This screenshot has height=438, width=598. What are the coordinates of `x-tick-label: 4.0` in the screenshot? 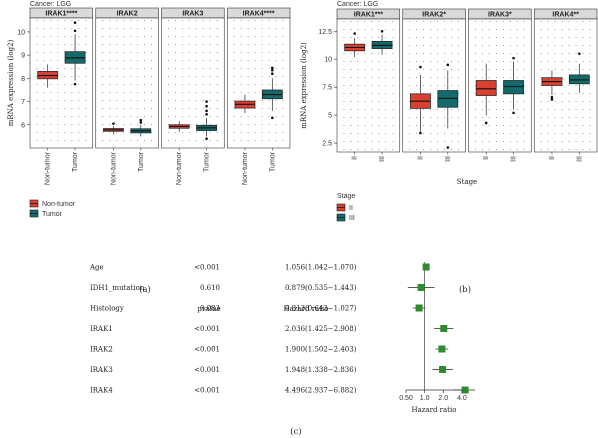 It's located at (462, 398).